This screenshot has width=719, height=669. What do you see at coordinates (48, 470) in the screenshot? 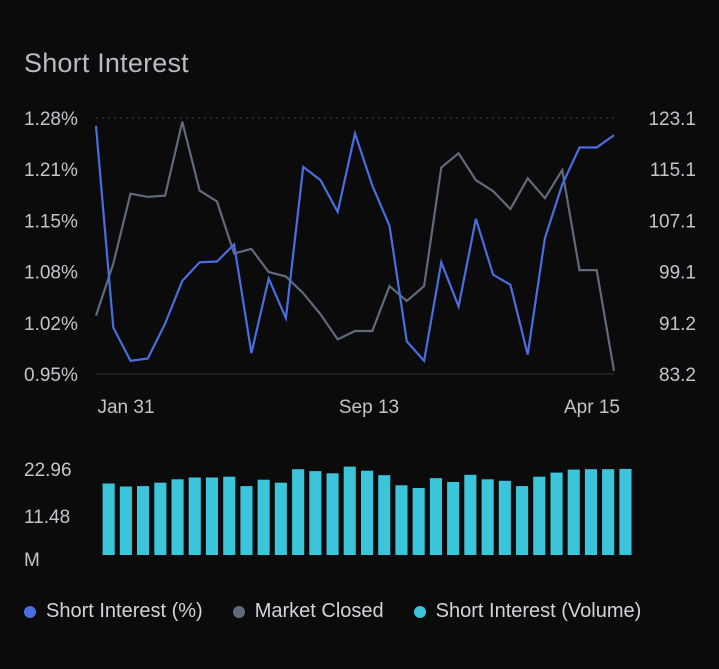
I see `volume-tick-label: 22.96` at bounding box center [48, 470].